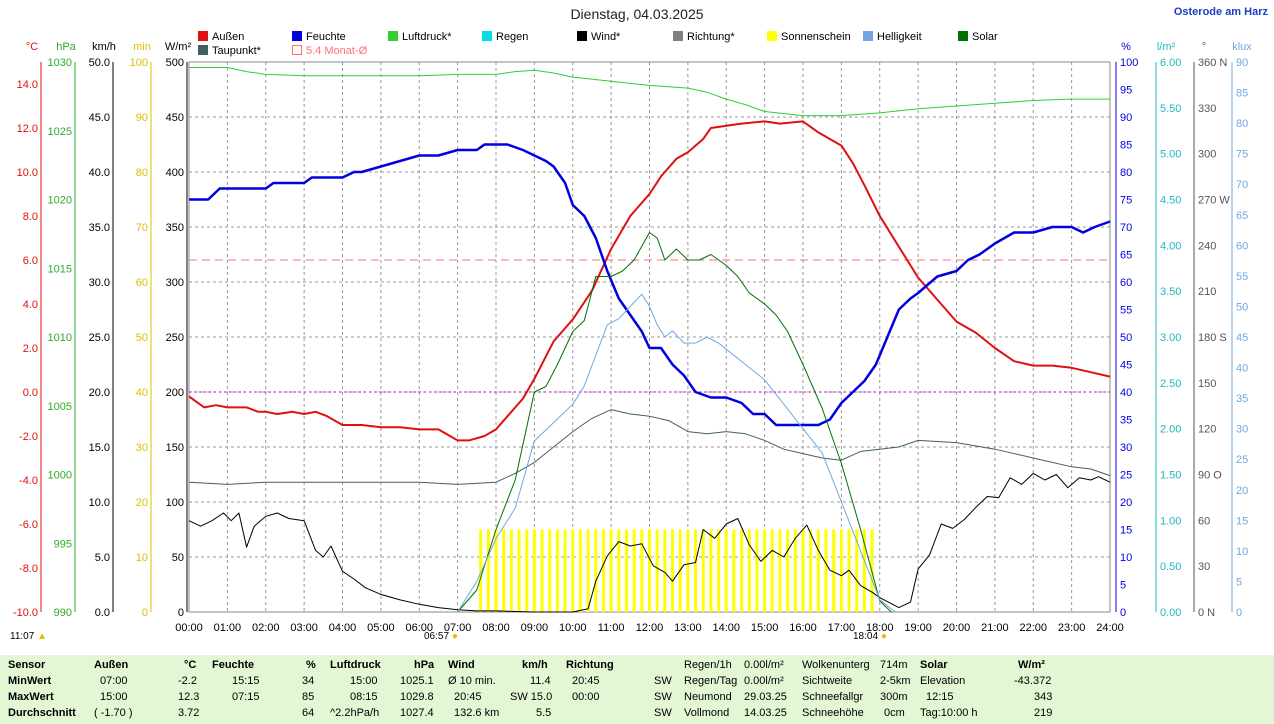 This screenshot has width=1274, height=724. I want to click on tick-label-hpa: 1020, so click(60, 201).